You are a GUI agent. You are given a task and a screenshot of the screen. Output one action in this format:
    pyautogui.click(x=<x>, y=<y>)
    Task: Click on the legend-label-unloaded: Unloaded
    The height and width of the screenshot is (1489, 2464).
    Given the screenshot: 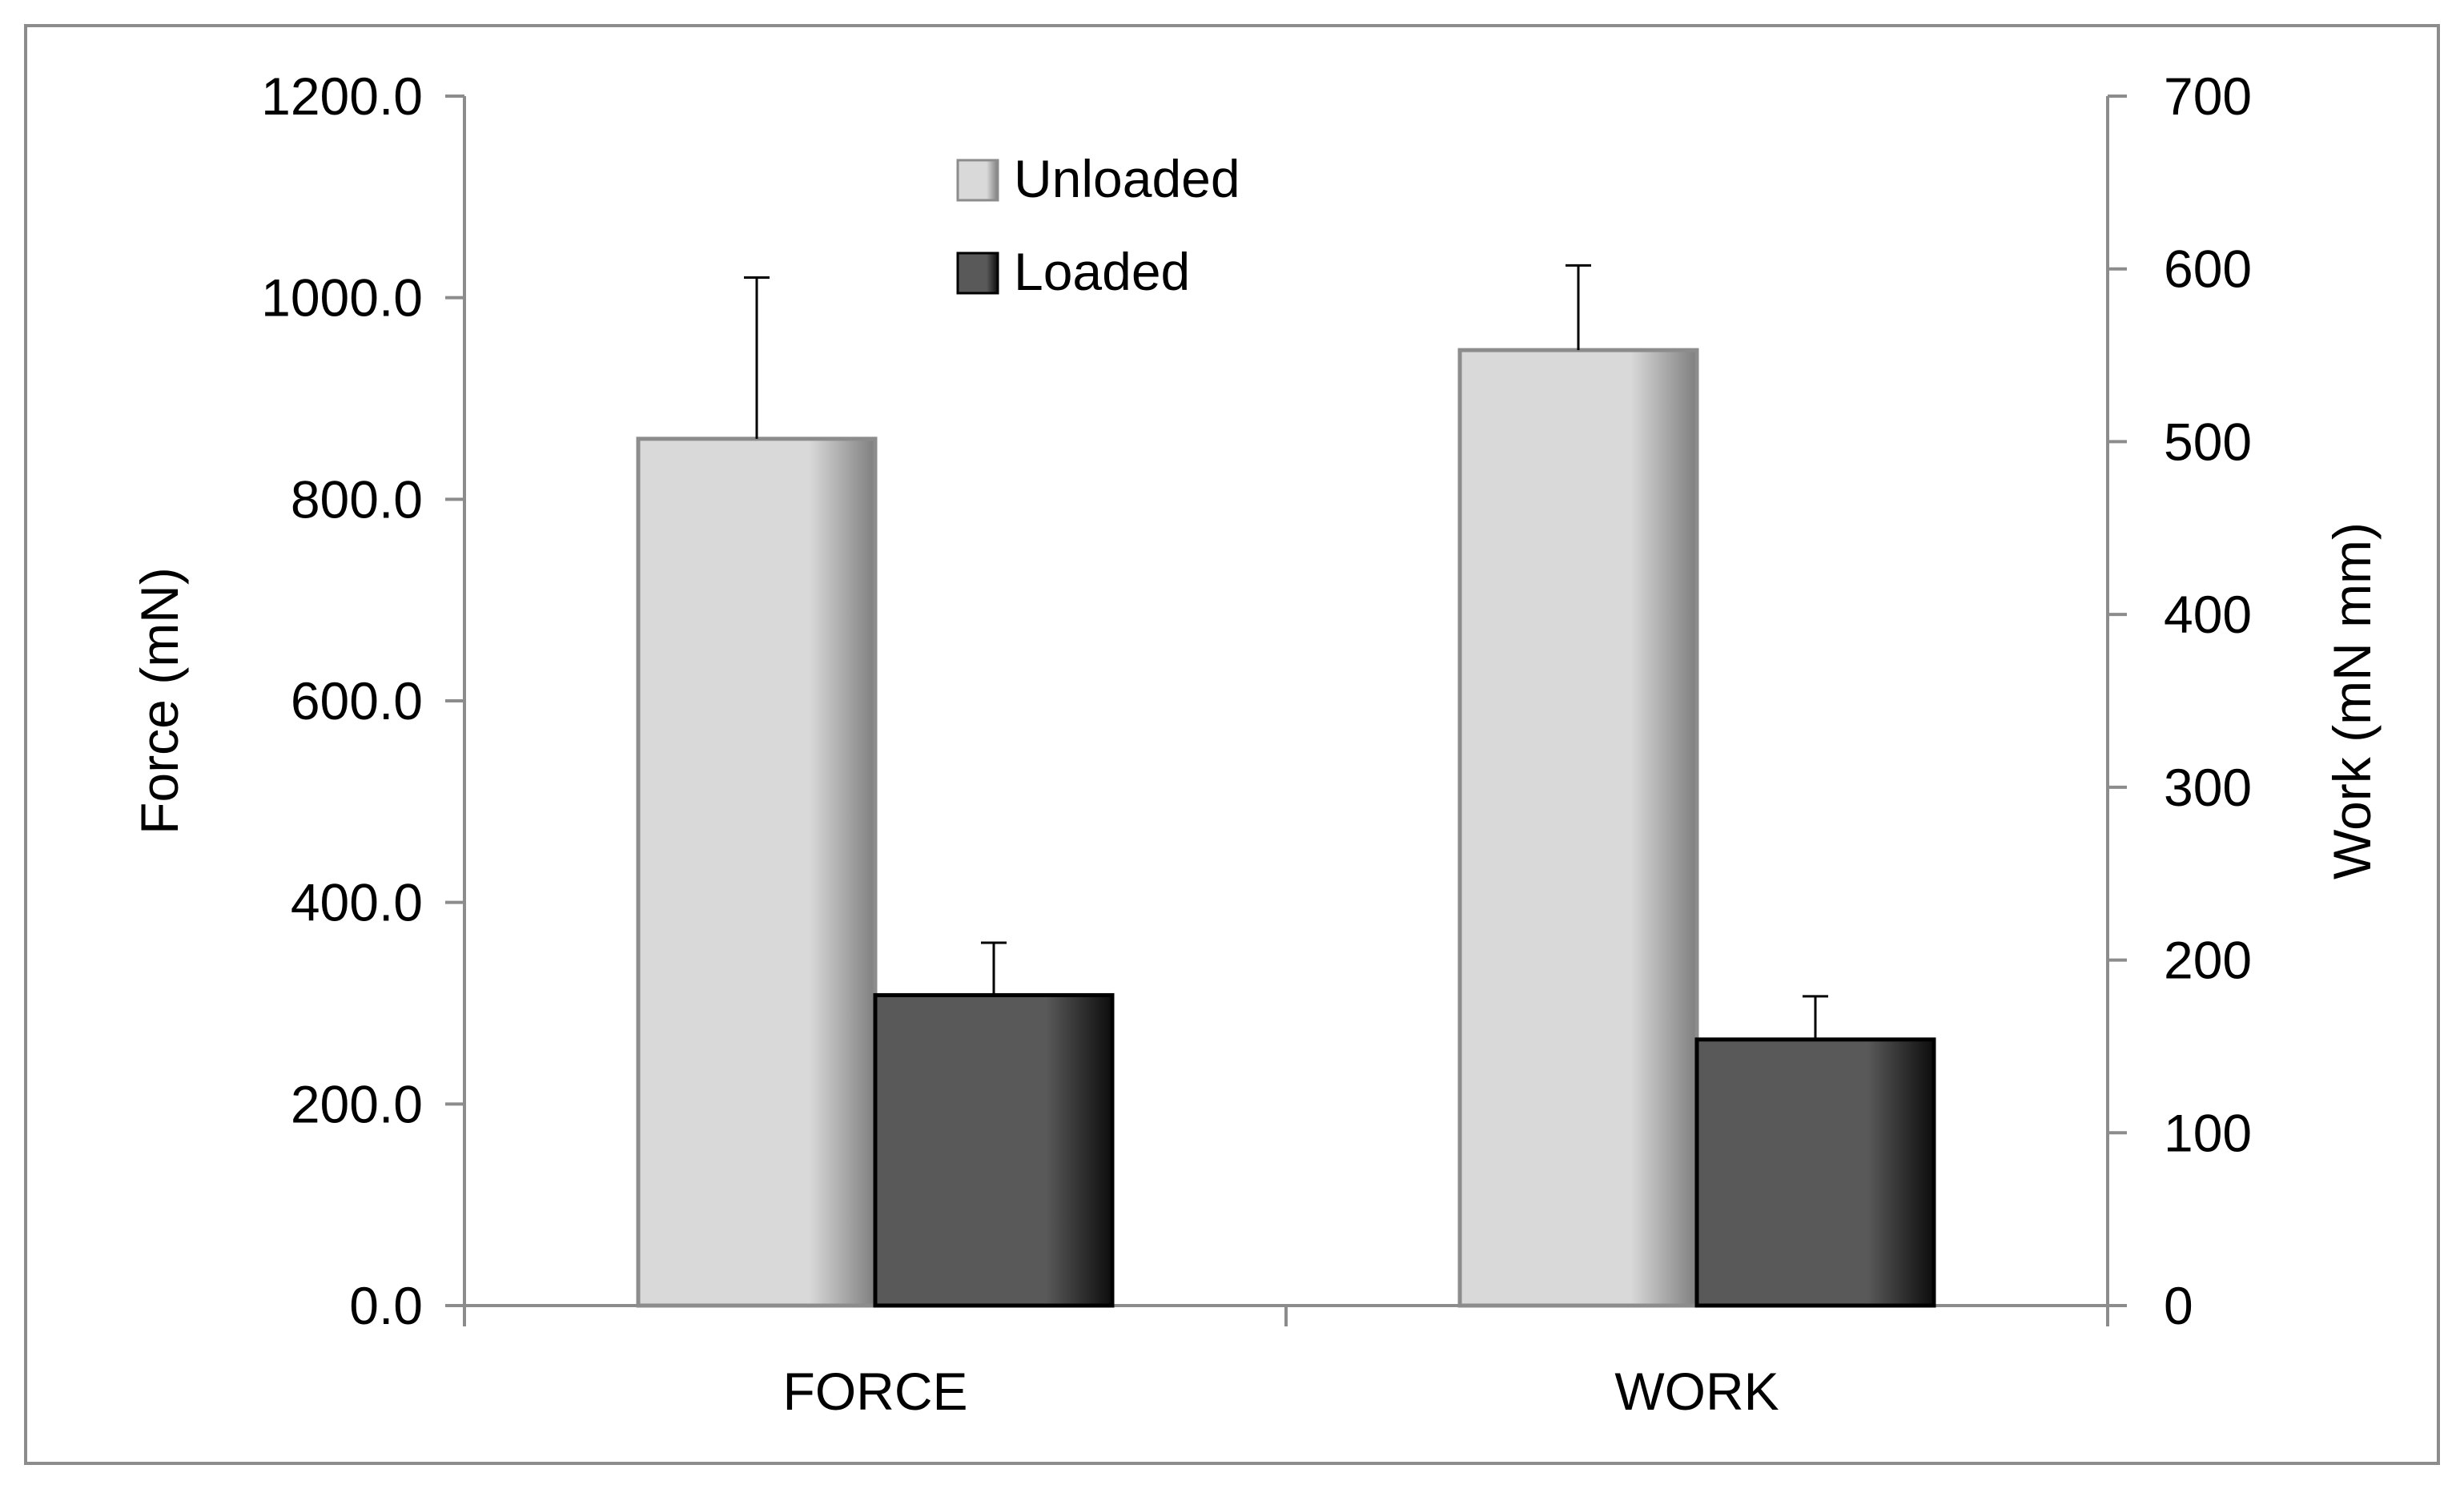 What is the action you would take?
    pyautogui.click(x=1127, y=179)
    